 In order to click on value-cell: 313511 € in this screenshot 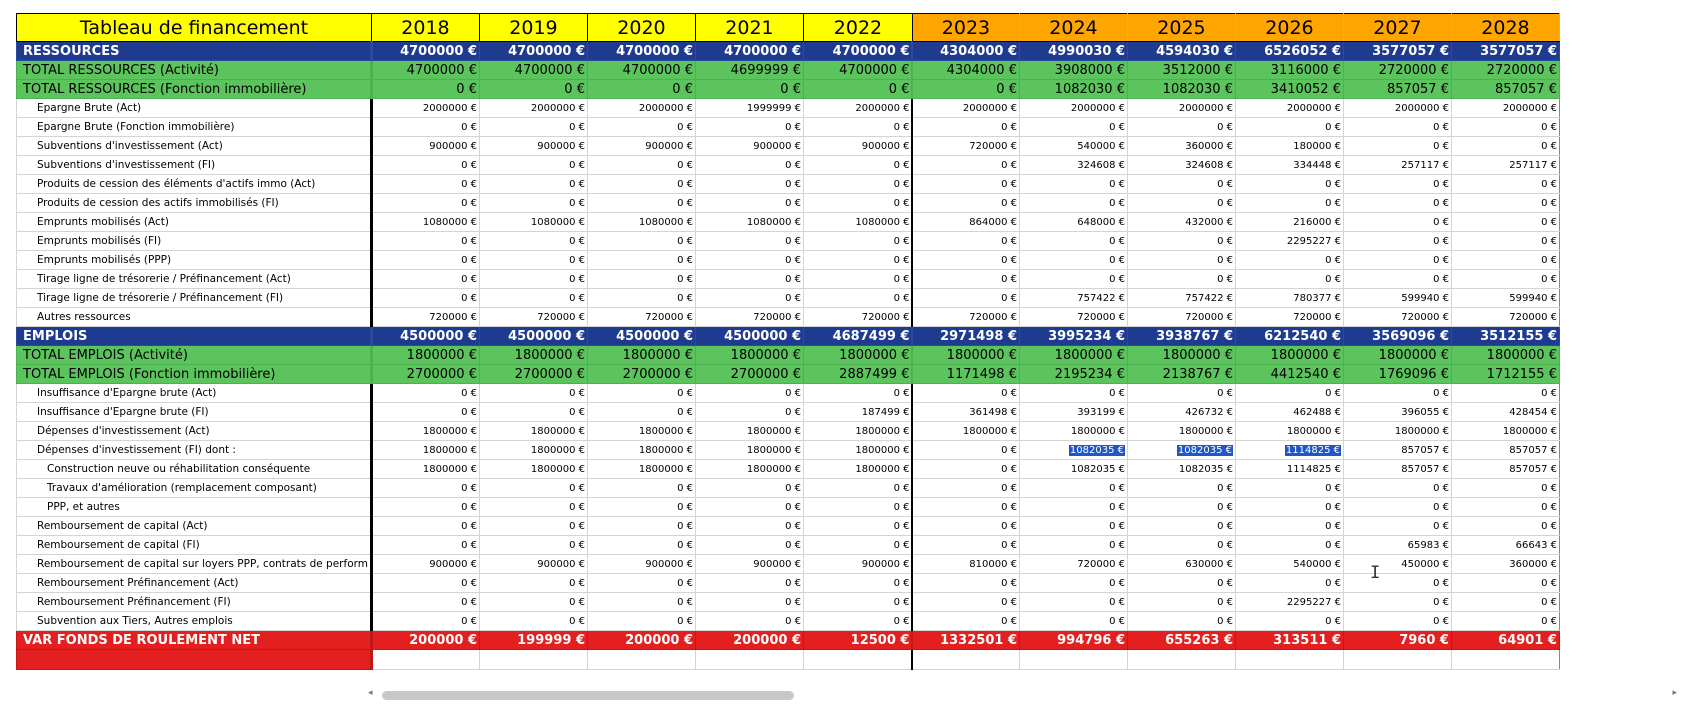, I will do `click(1289, 640)`.